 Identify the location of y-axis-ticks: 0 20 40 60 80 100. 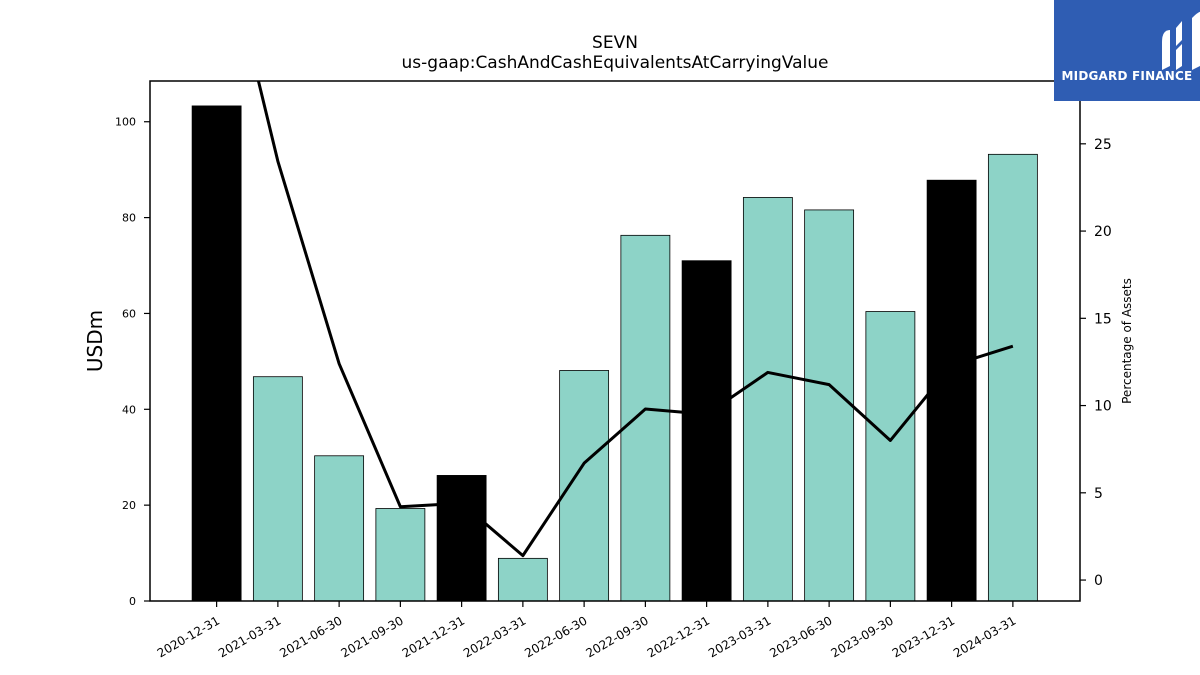
(132, 362).